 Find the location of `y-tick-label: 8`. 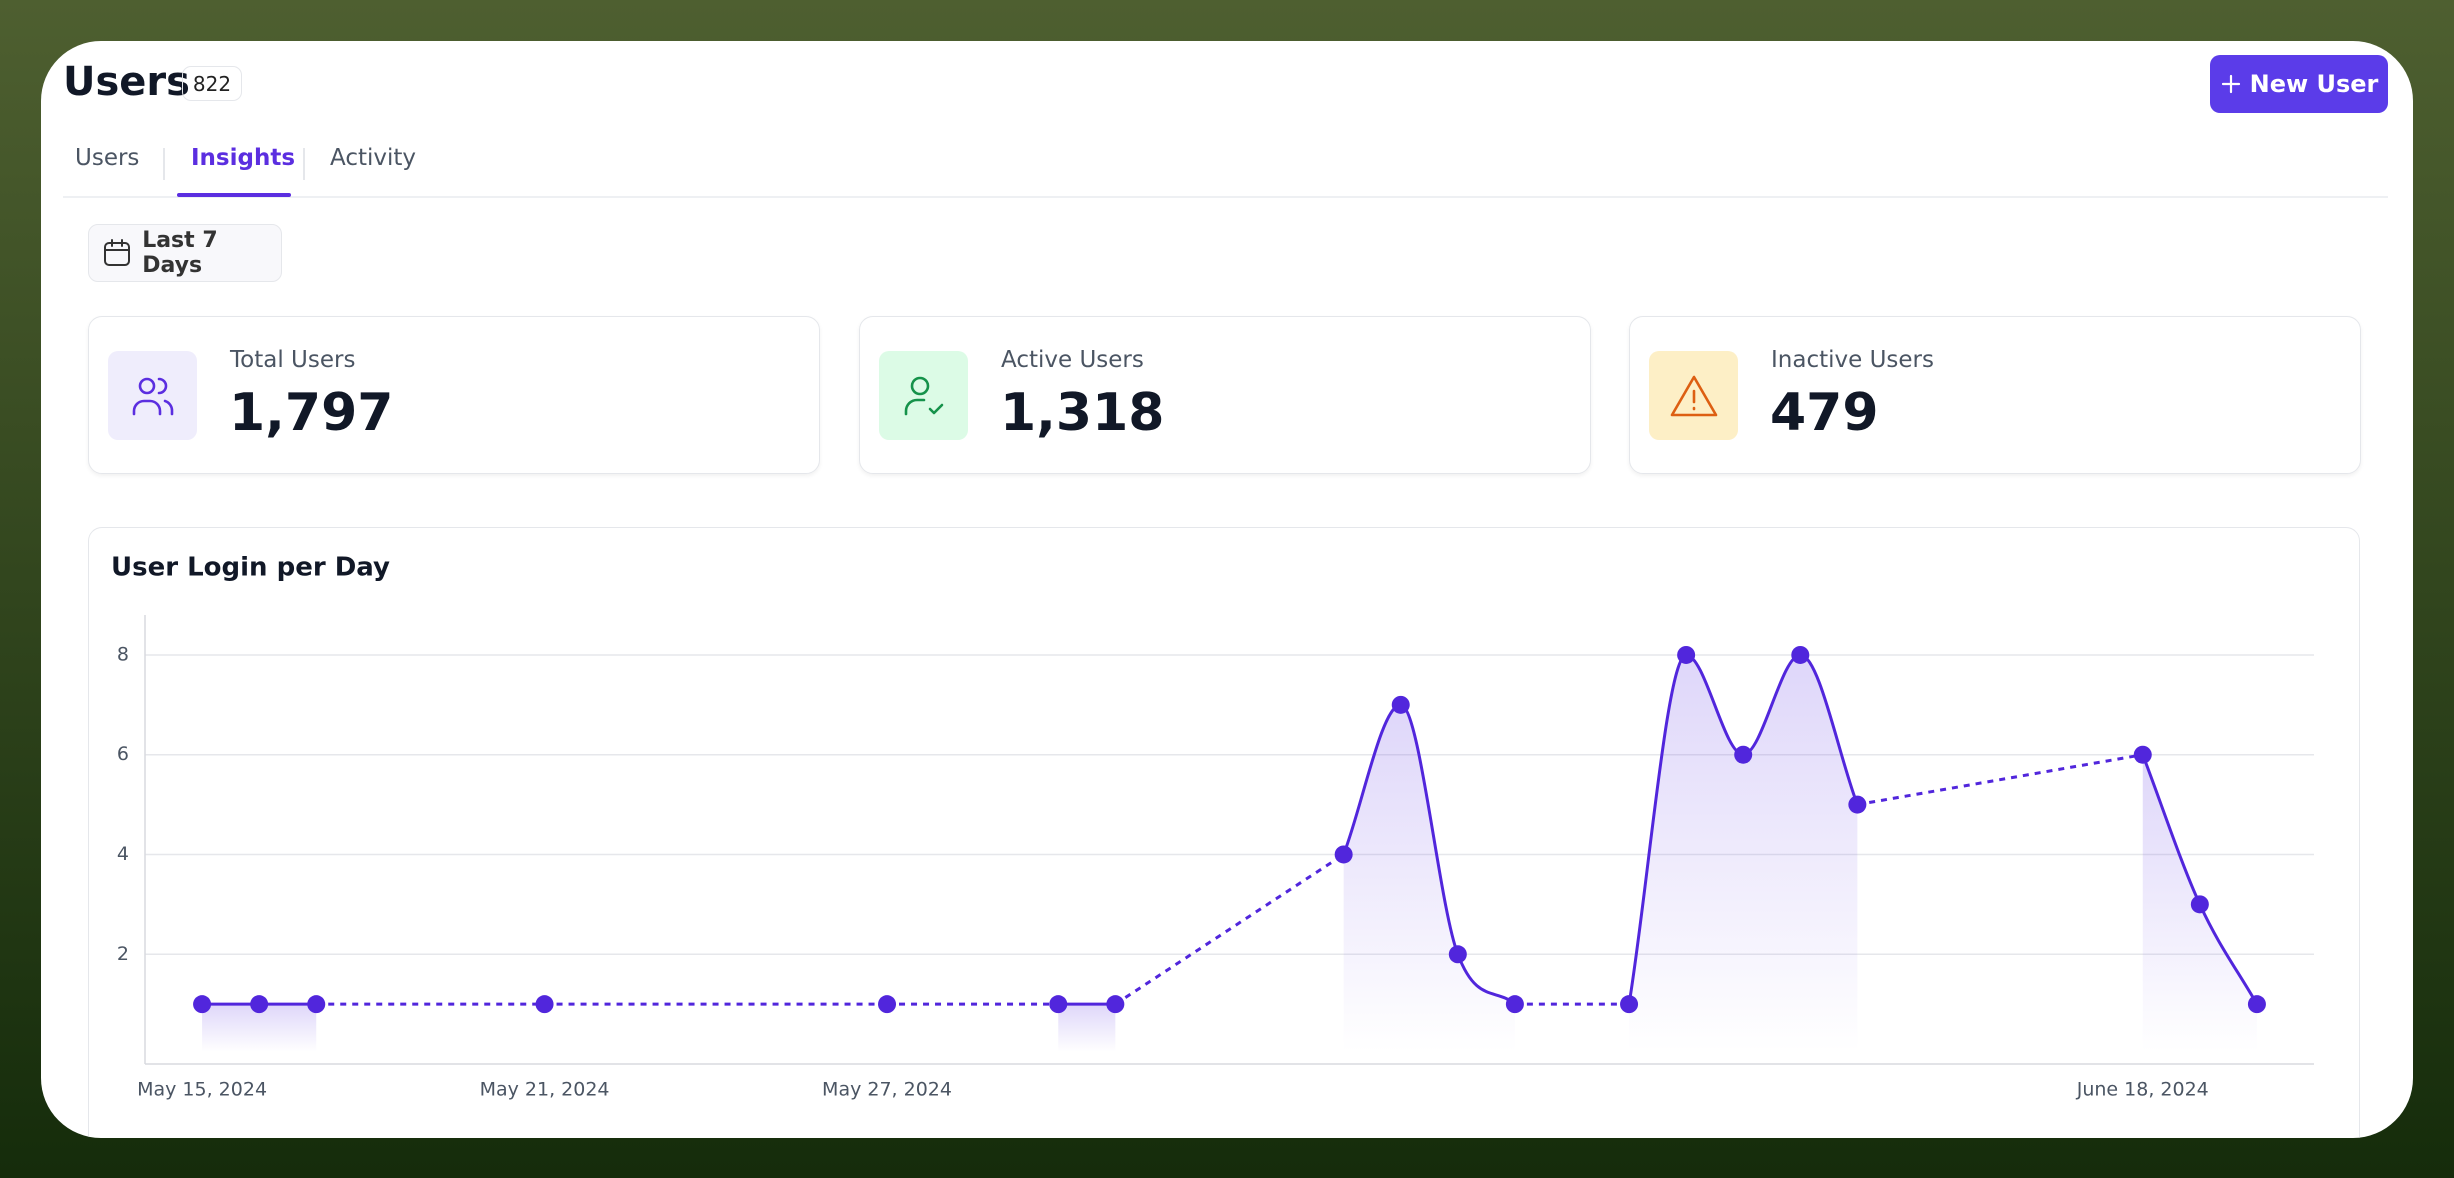

y-tick-label: 8 is located at coordinates (123, 654).